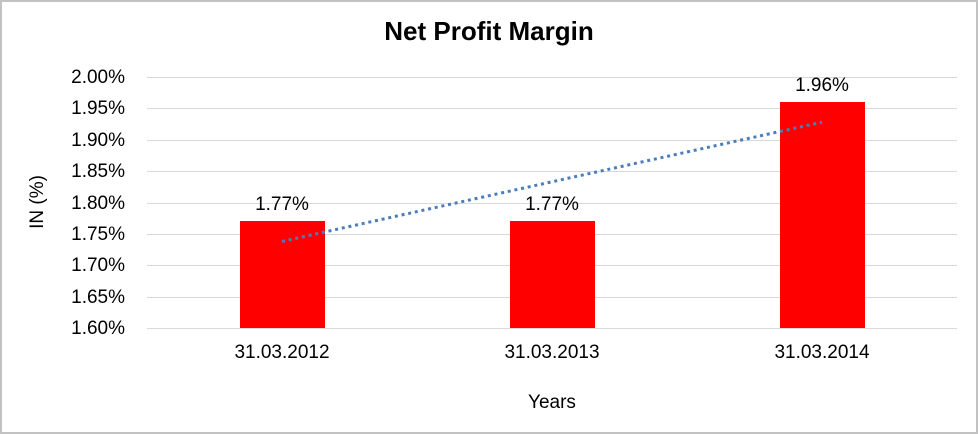  I want to click on y-tick-label: 1.85%, so click(98, 172).